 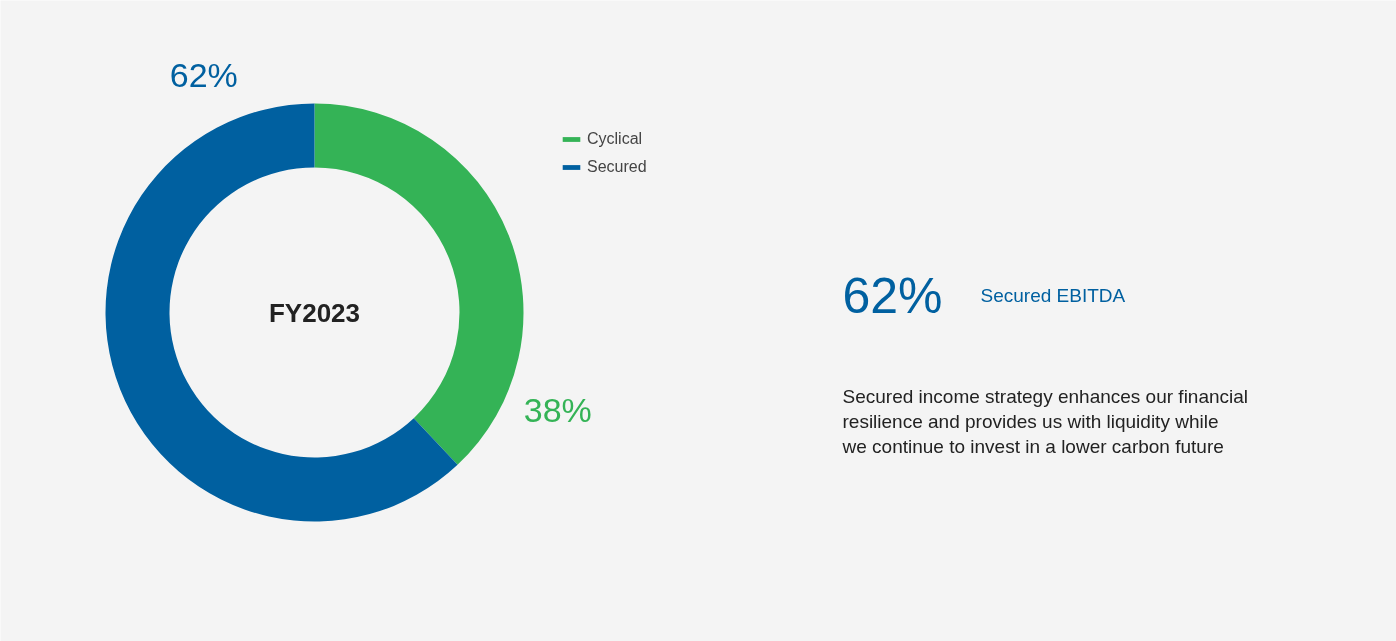 What do you see at coordinates (203, 75) in the screenshot?
I see `data-label: 62%` at bounding box center [203, 75].